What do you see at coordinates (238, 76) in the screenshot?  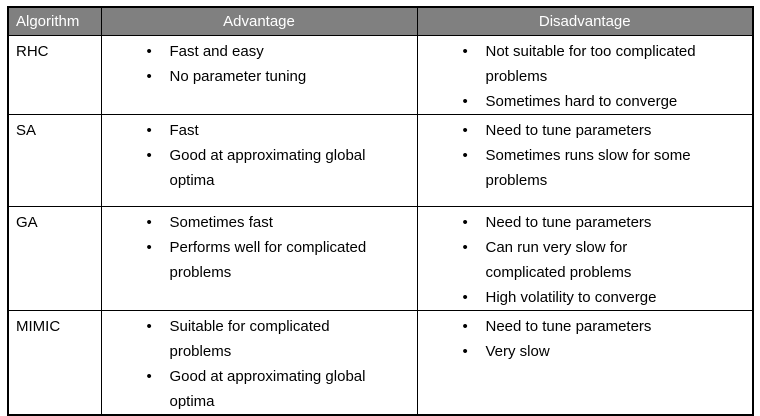 I see `bullet-text: No parameter tuning` at bounding box center [238, 76].